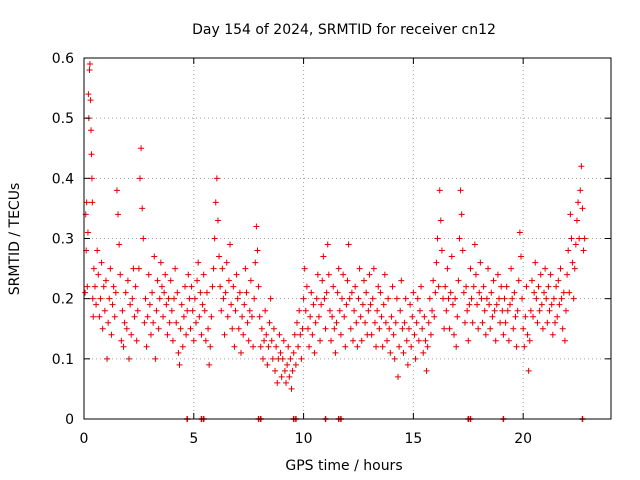 The height and width of the screenshot is (480, 640). Describe the element at coordinates (63, 59) in the screenshot. I see `y-tick-label: 0.6` at that location.